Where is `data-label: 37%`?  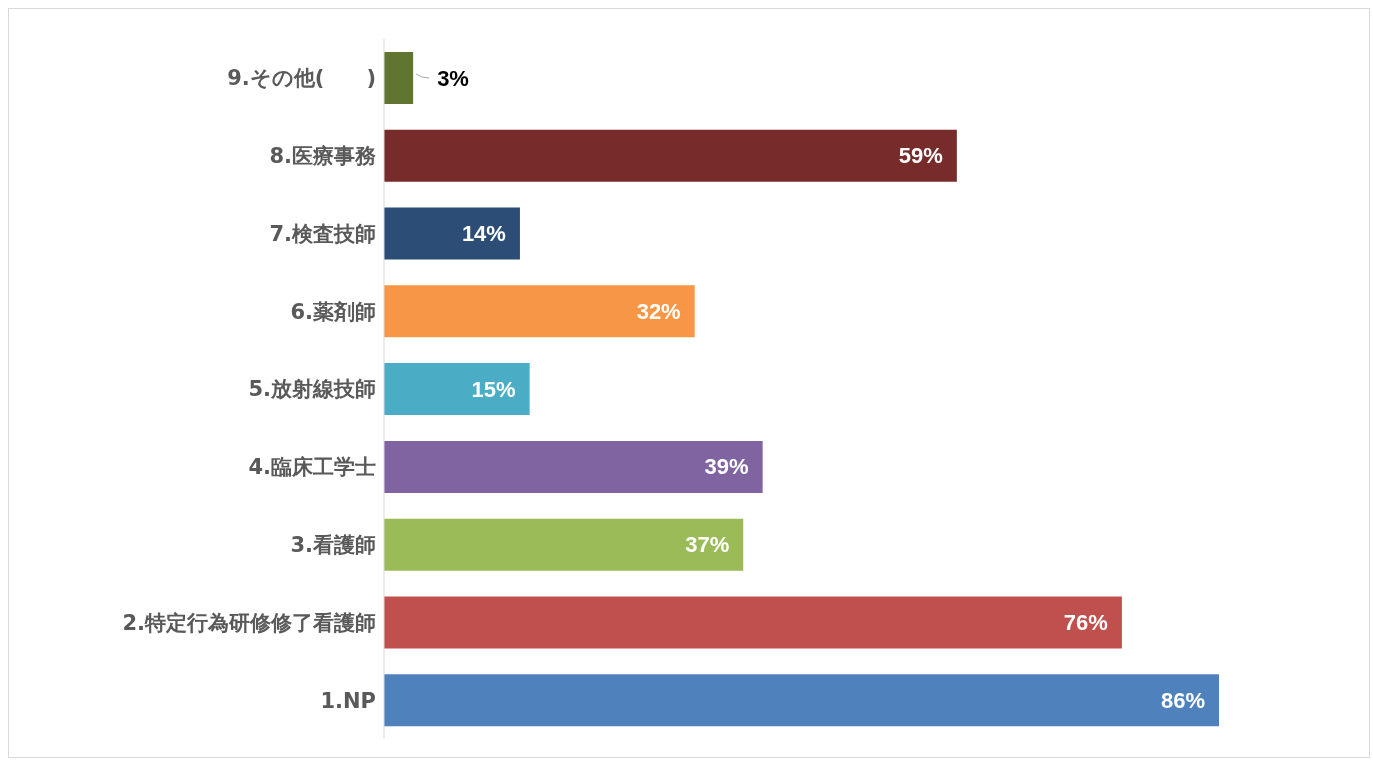
data-label: 37% is located at coordinates (707, 545).